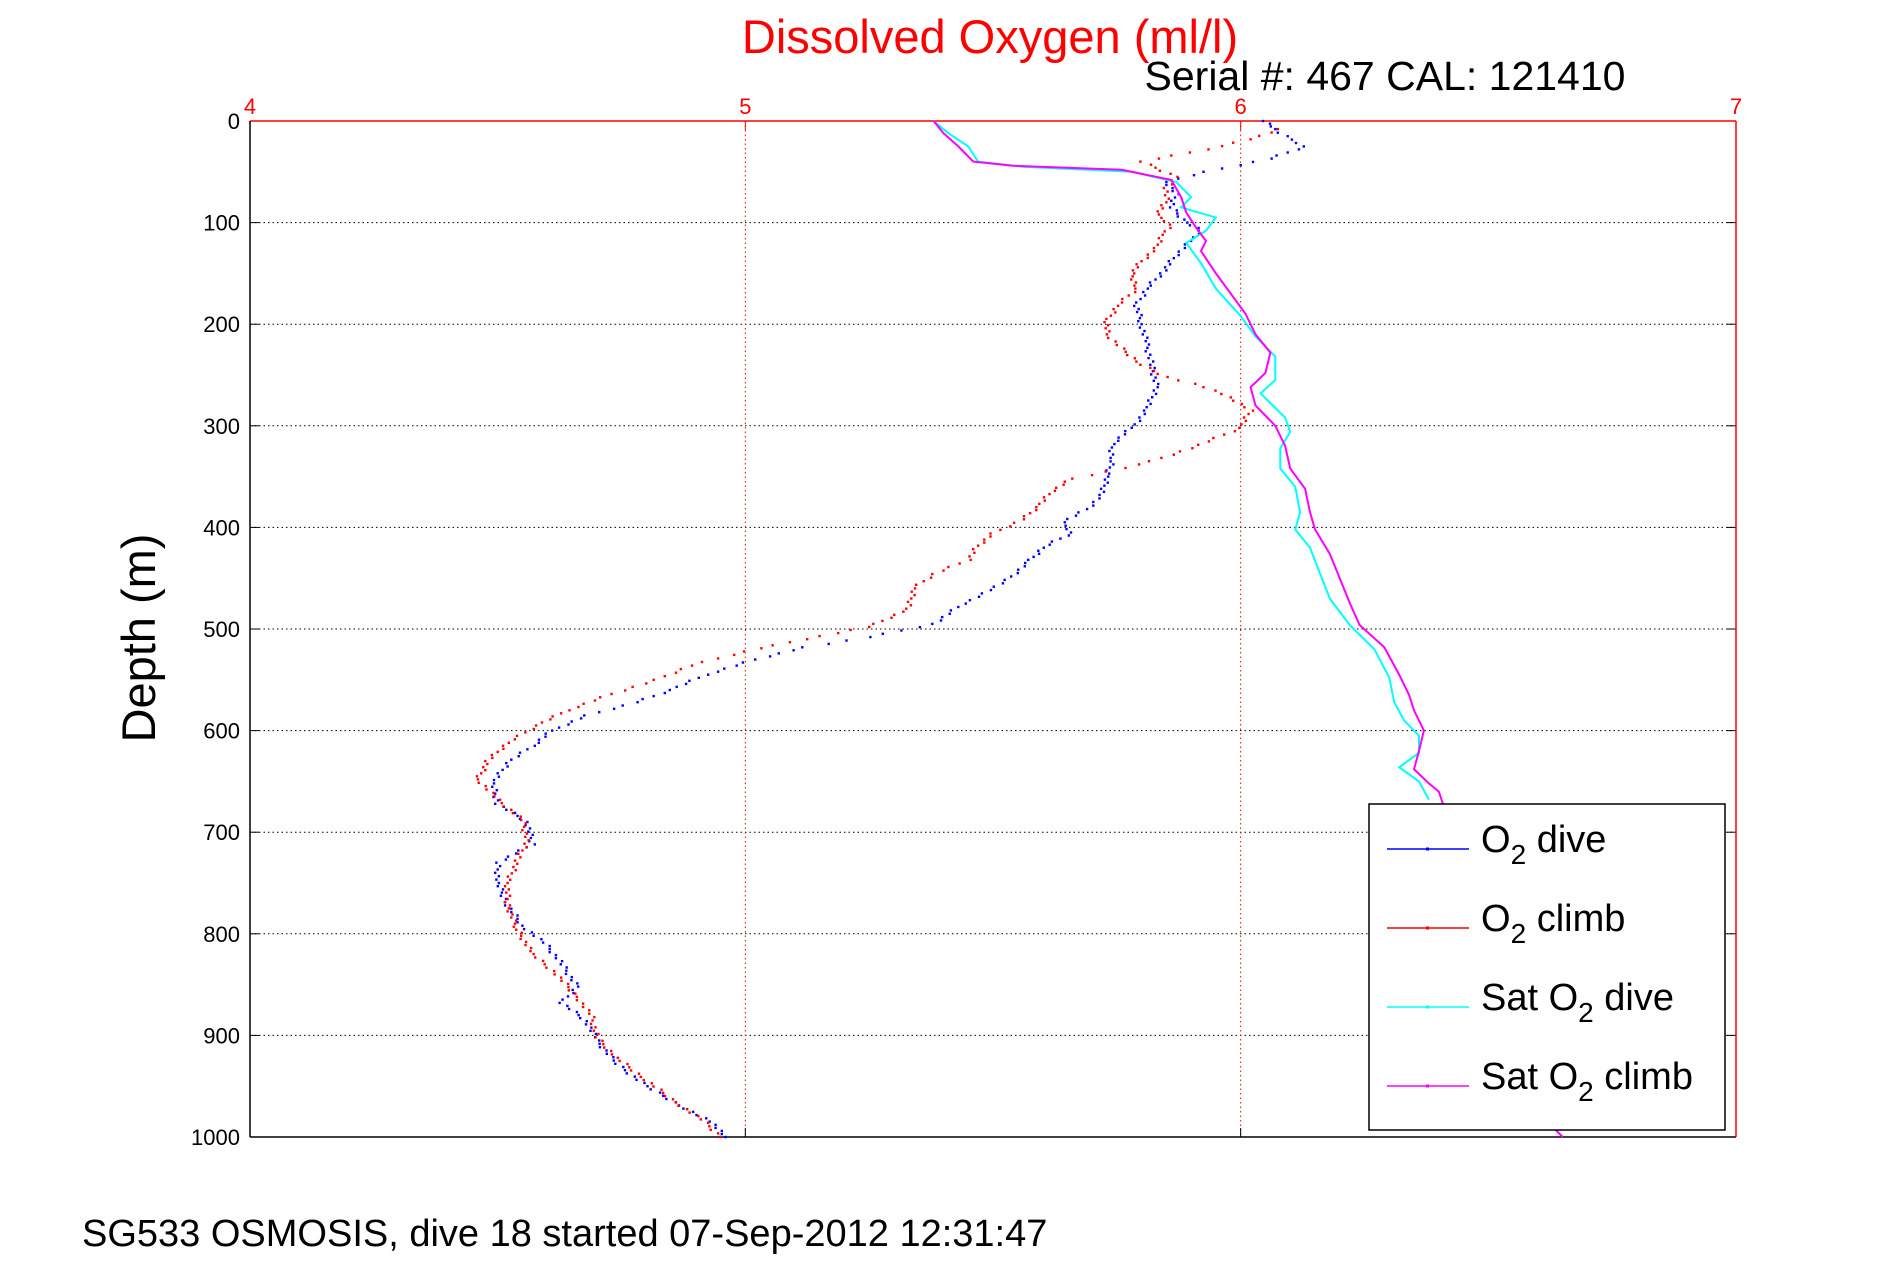  I want to click on y-tick-label: 600, so click(221, 731).